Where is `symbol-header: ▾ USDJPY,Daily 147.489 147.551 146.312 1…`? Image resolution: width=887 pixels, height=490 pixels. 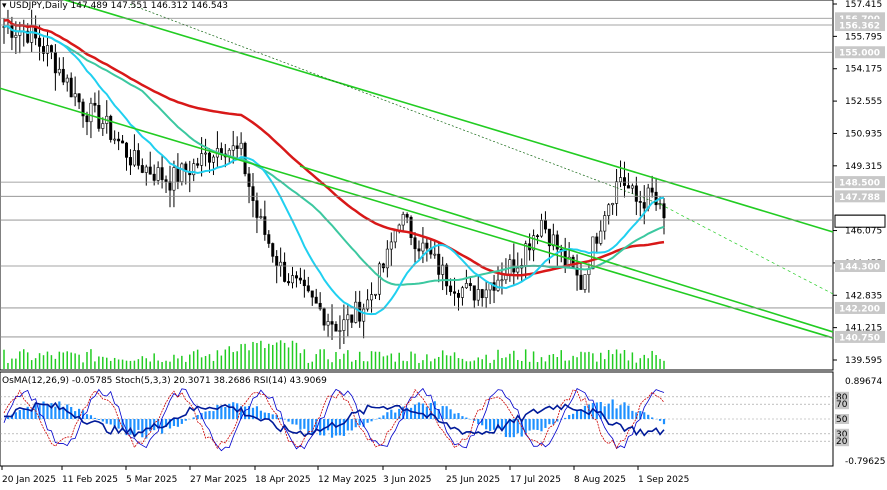 symbol-header: ▾ USDJPY,Daily 147.489 147.551 146.312 1… is located at coordinates (115, 6).